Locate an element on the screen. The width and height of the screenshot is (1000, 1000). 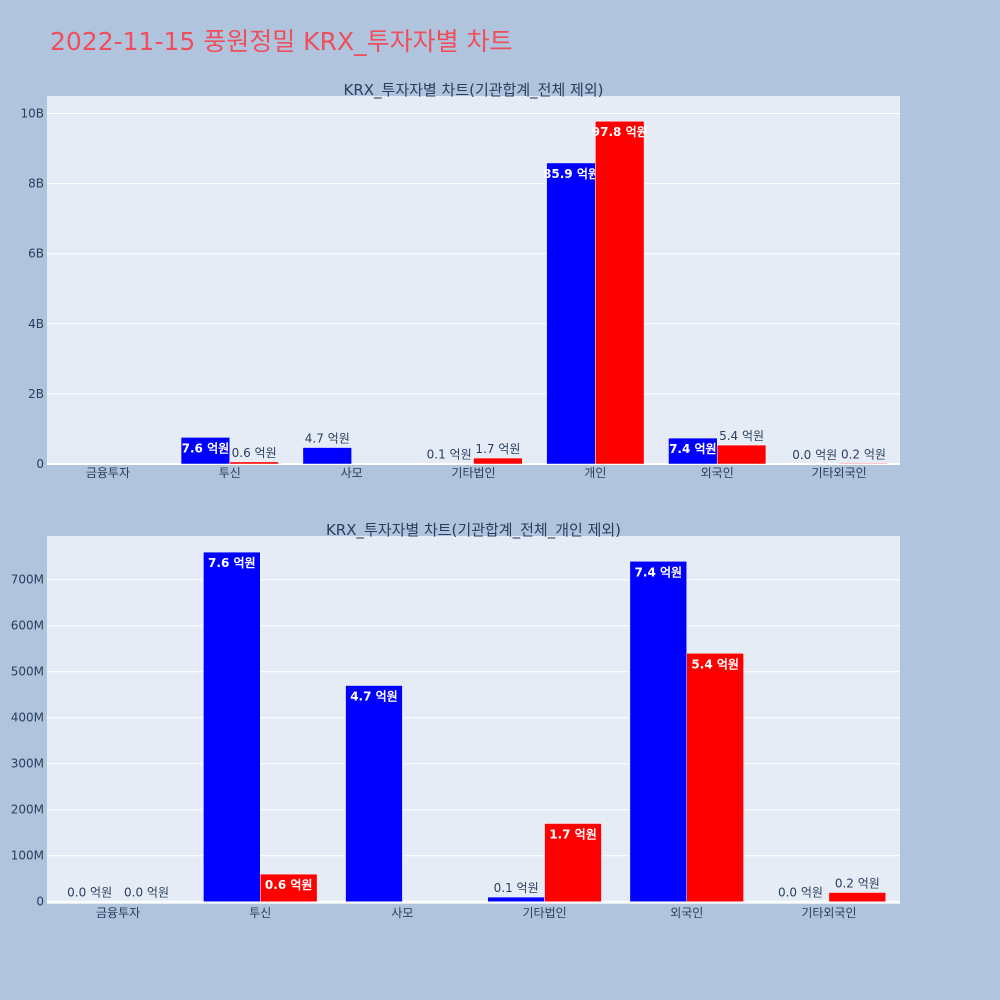
y-tick-label: 8B is located at coordinates (36, 184).